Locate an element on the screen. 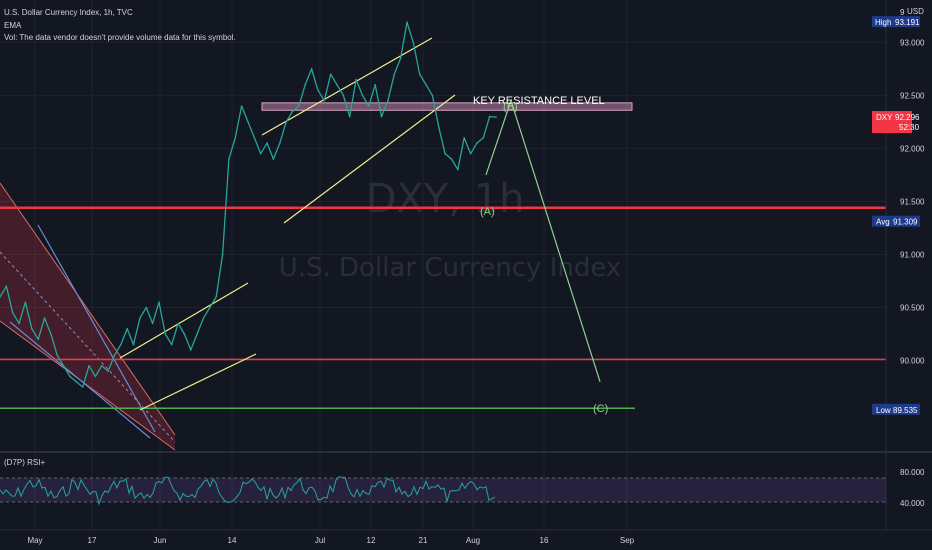 This screenshot has width=932, height=550. resistance-title: KEY RESISTANCE LEVEL is located at coordinates (539, 101).